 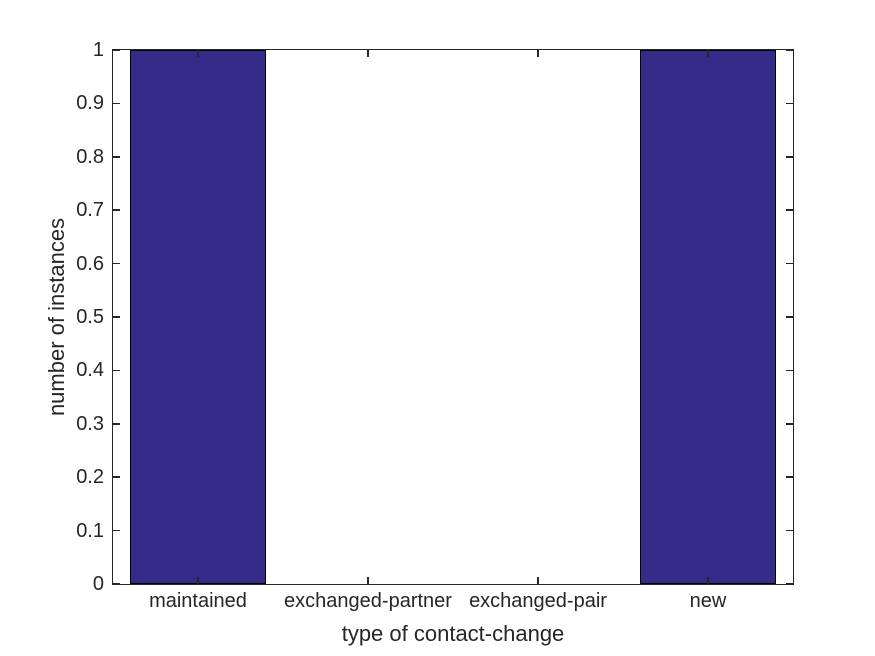 What do you see at coordinates (708, 601) in the screenshot?
I see `x-tick-label: new` at bounding box center [708, 601].